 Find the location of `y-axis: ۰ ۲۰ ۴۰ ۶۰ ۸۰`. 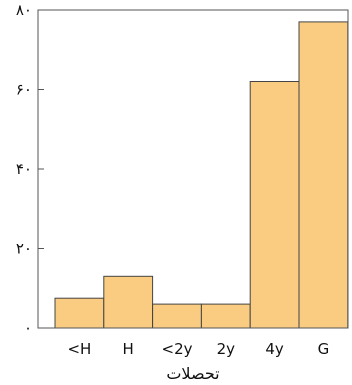

y-axis: ۰ ۲۰ ۴۰ ۶۰ ۸۰ is located at coordinates (30, 169).